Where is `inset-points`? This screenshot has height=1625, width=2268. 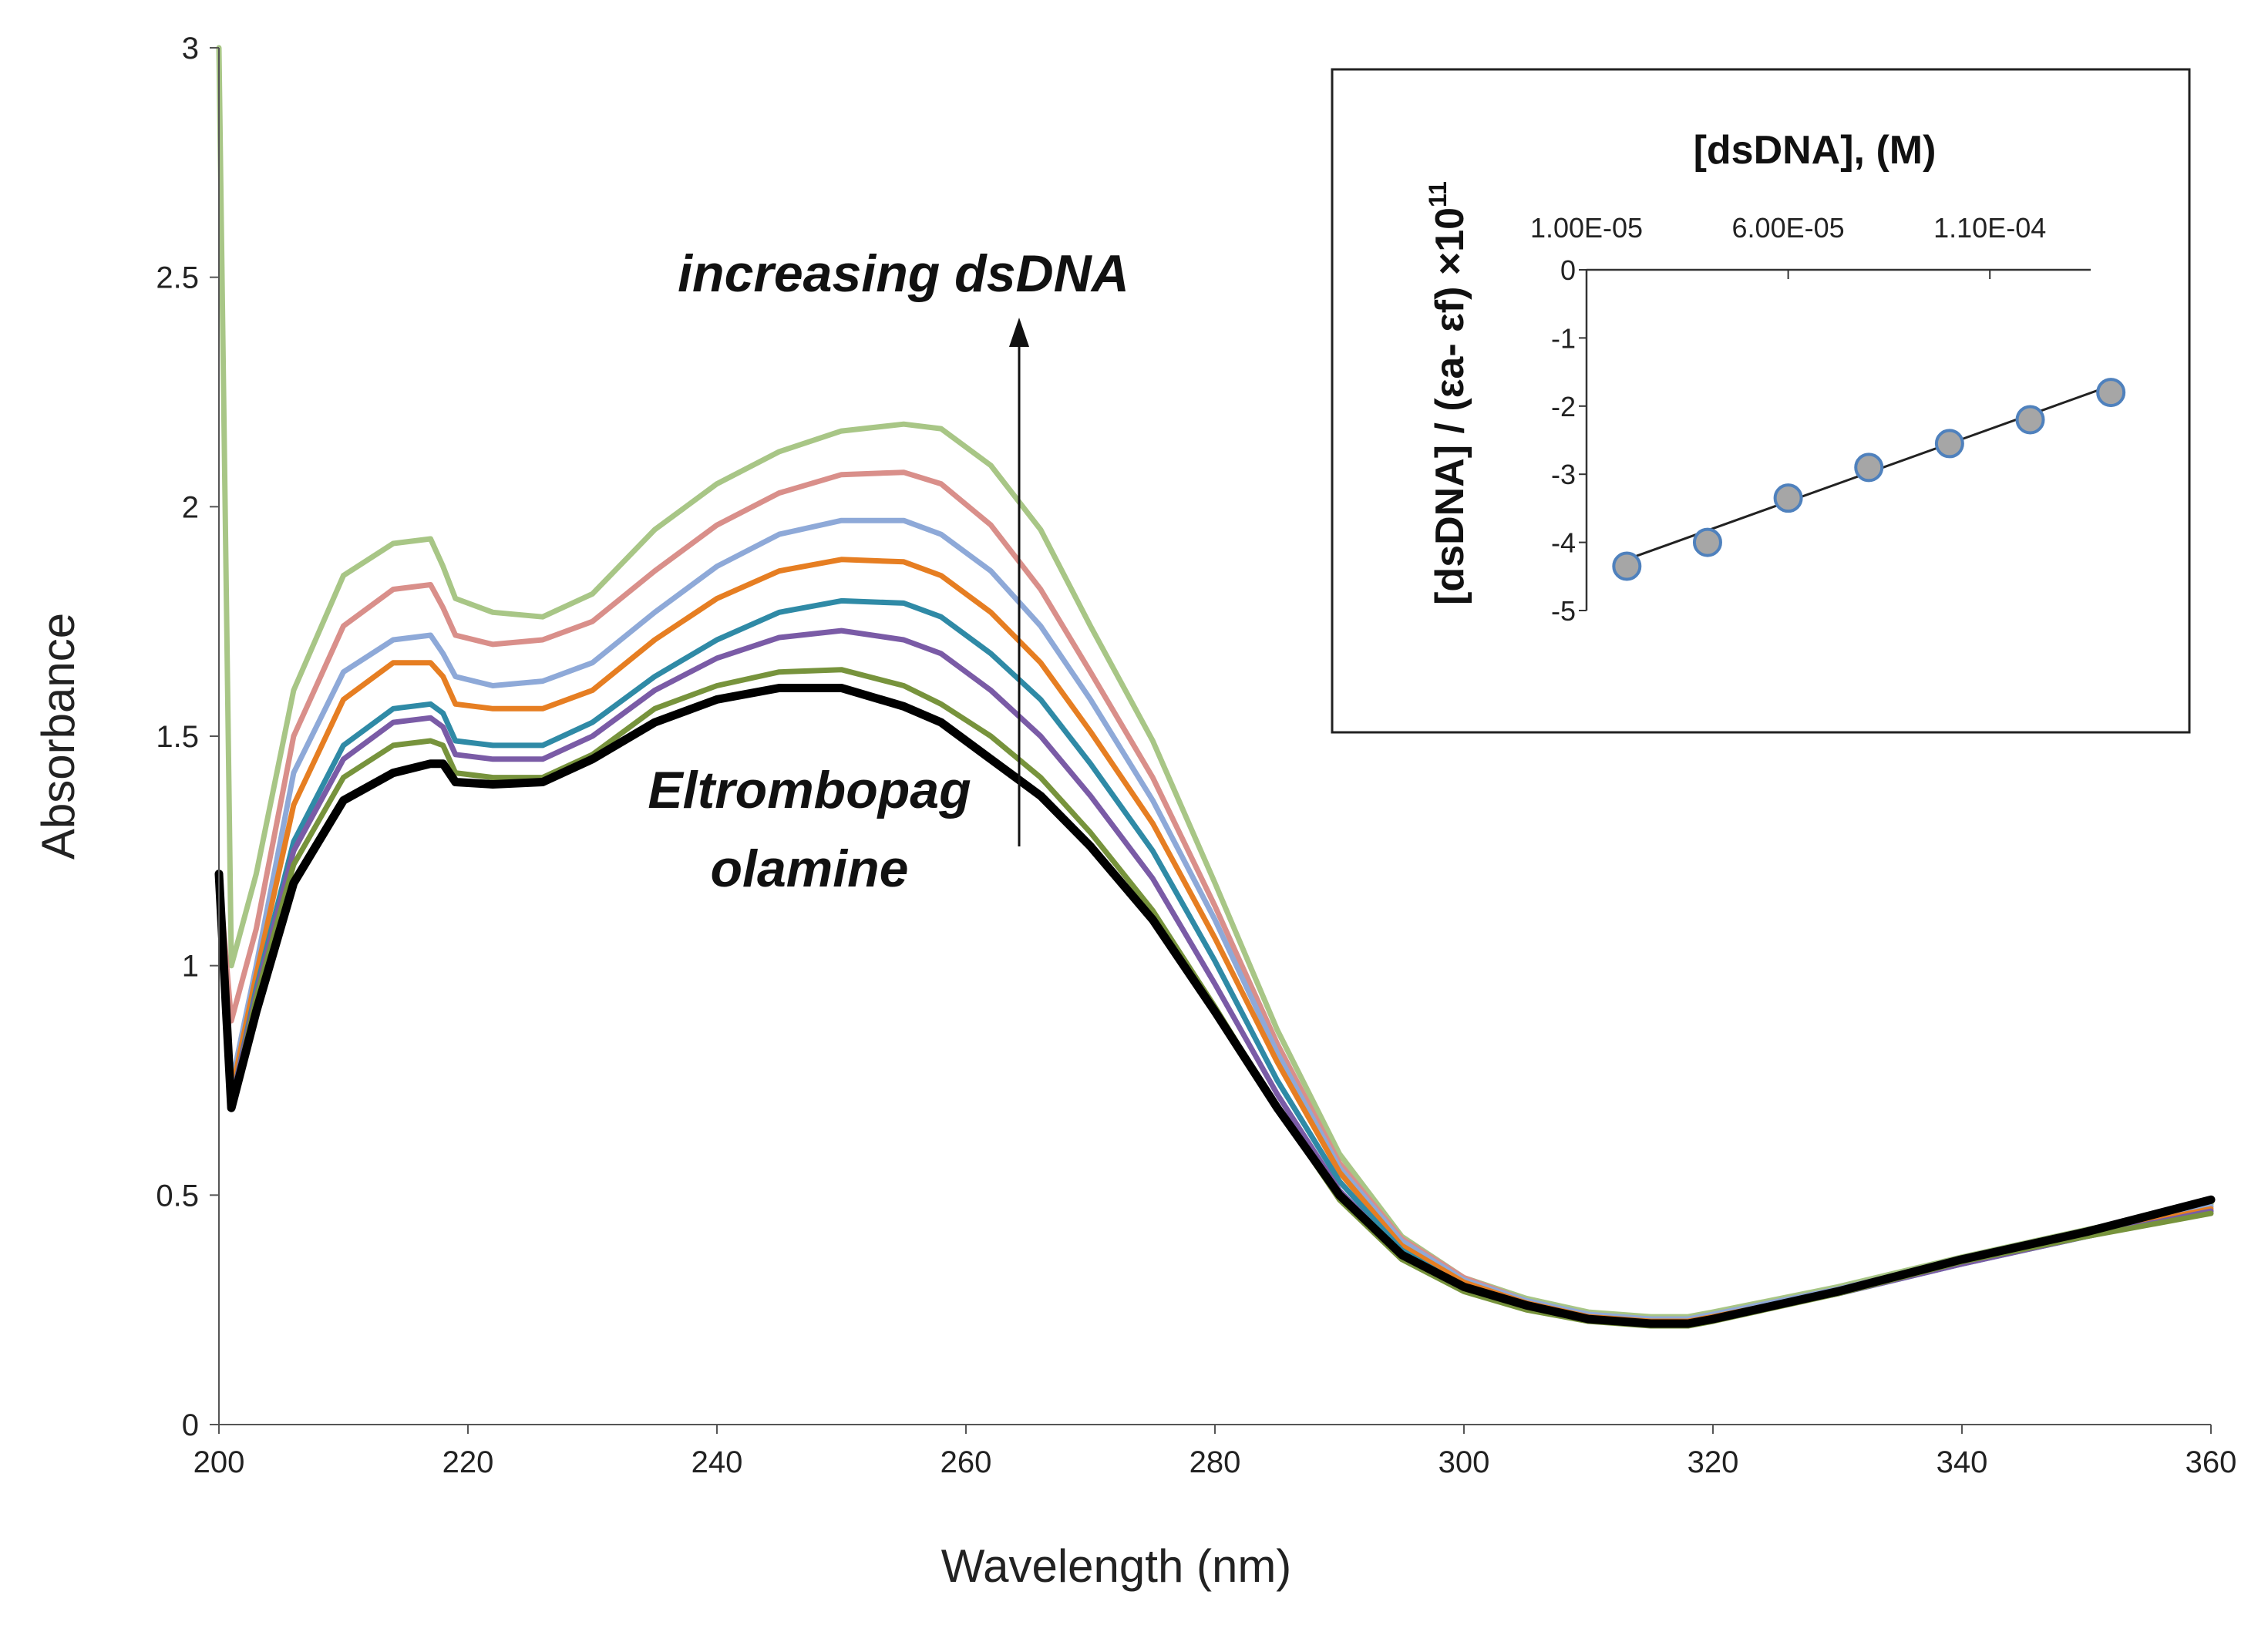
inset-points is located at coordinates (1869, 479).